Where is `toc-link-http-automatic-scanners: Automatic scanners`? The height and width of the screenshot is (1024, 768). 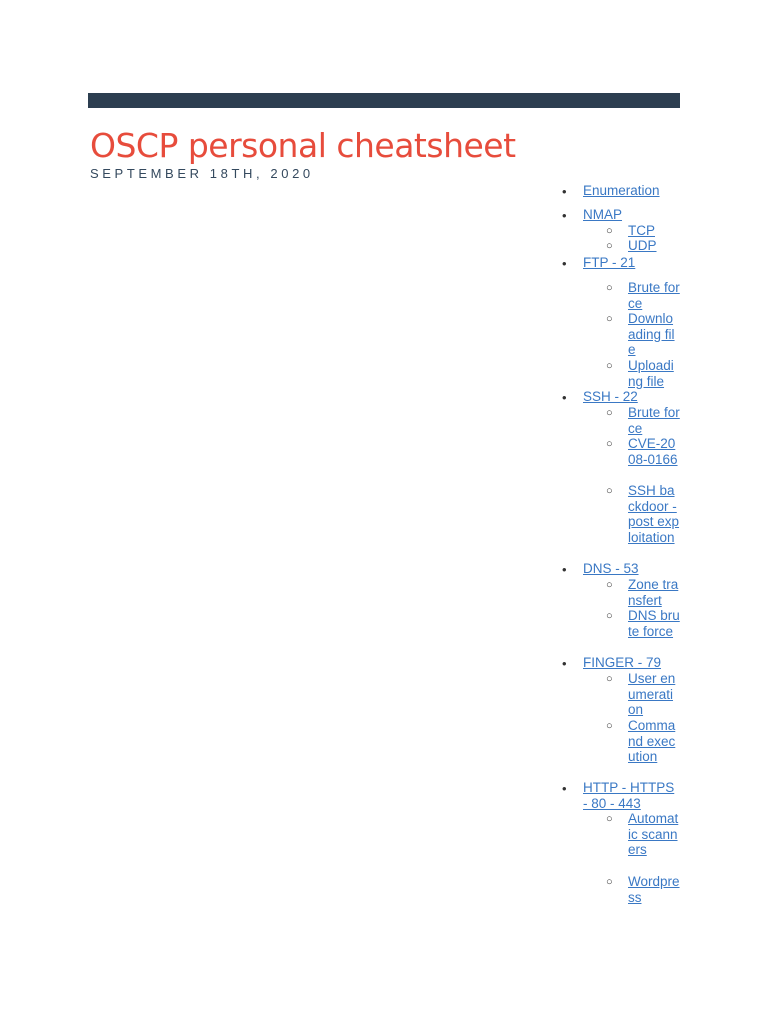
toc-link-http-automatic-scanners: Automatic scanners is located at coordinates (653, 834).